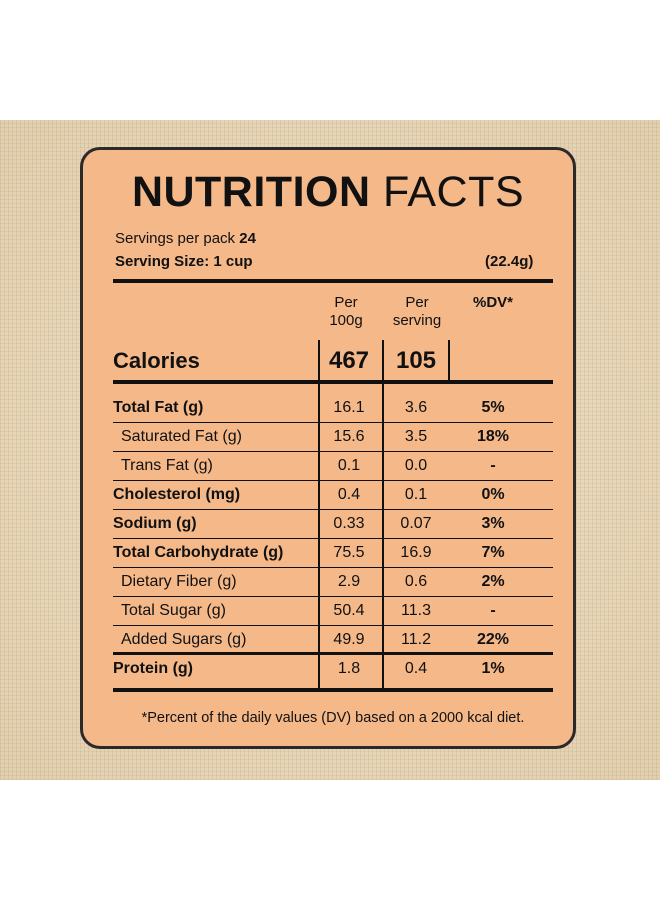 This screenshot has width=660, height=900. I want to click on thick-rule-bottom, so click(333, 690).